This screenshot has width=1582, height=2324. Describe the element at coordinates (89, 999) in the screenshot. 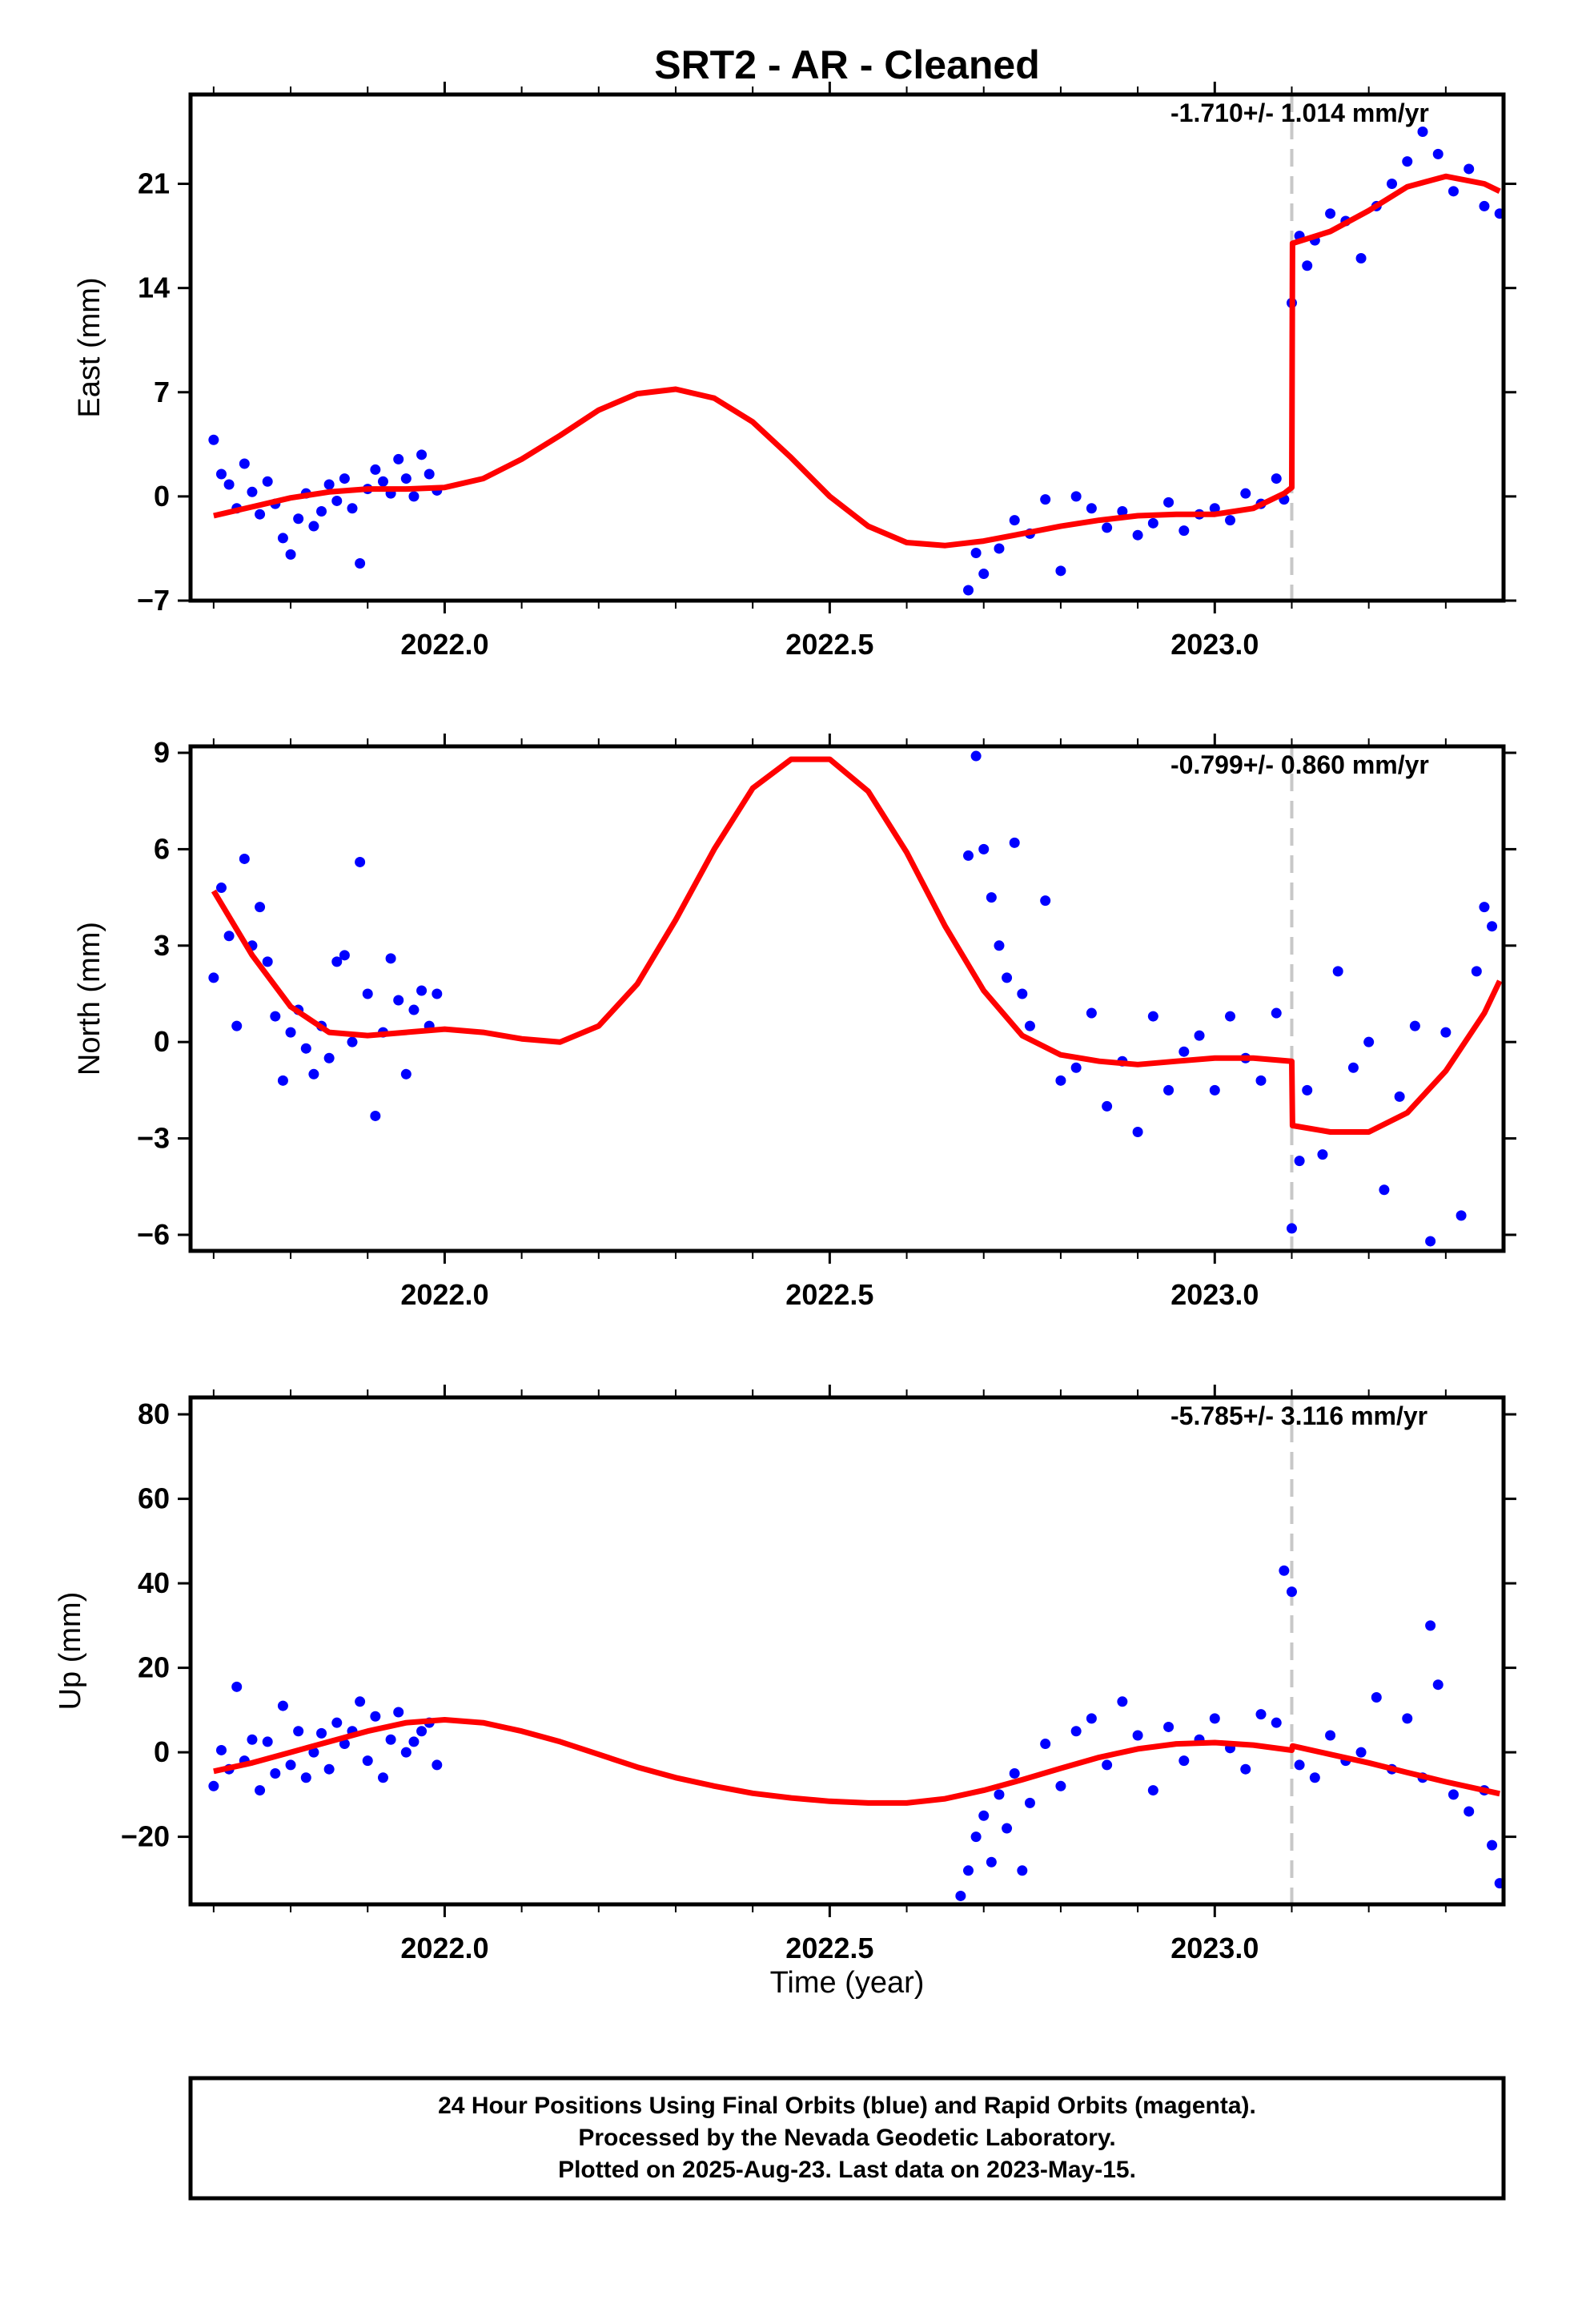

I see `y-axis-label: North (mm)` at that location.